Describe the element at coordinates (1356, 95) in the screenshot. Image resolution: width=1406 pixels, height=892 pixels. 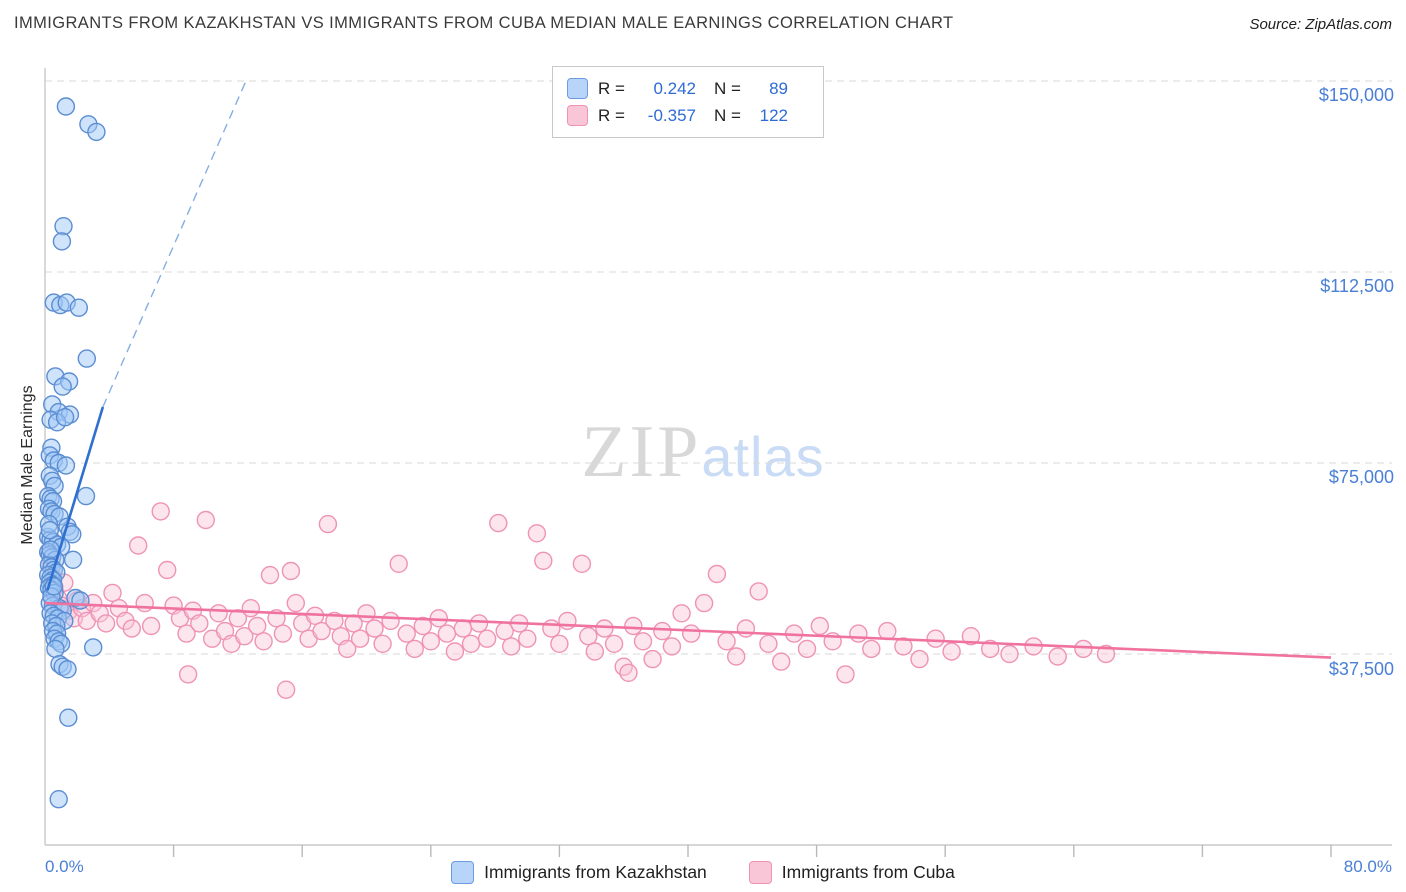
I see `y-tick-150000: $150,000` at that location.